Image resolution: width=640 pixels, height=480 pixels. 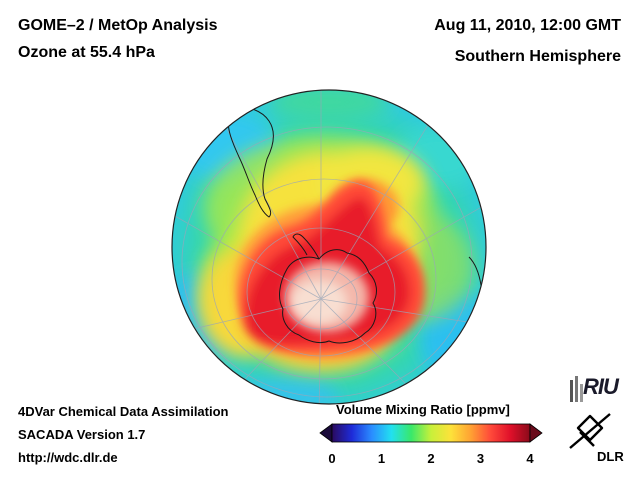 What do you see at coordinates (332, 458) in the screenshot?
I see `colorbar-tick-label: 0` at bounding box center [332, 458].